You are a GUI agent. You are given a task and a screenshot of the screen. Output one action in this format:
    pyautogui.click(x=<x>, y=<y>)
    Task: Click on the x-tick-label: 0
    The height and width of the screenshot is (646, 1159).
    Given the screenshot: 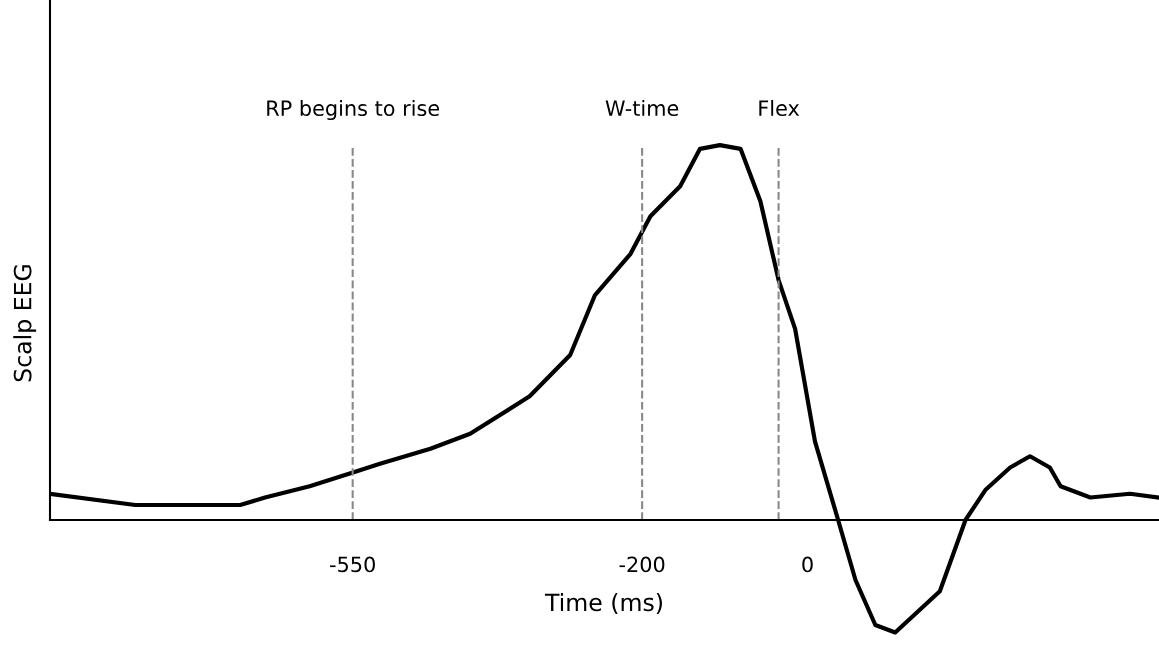 What is the action you would take?
    pyautogui.click(x=807, y=564)
    